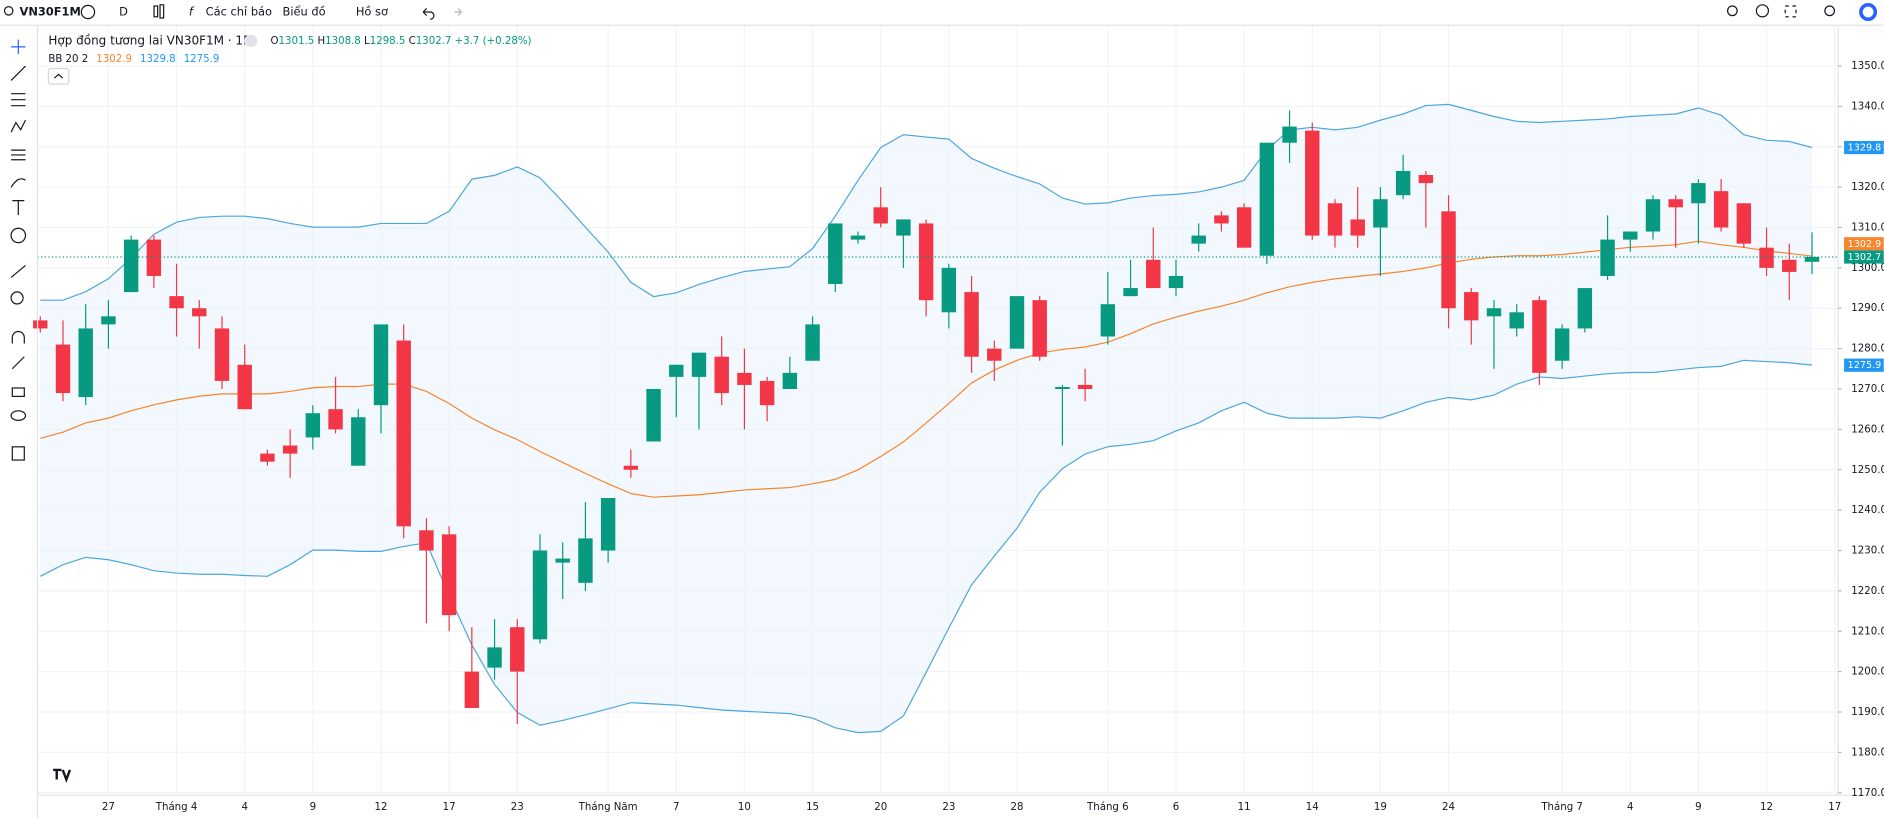  Describe the element at coordinates (1867, 227) in the screenshot. I see `y-tick-label: 1310.0` at that location.